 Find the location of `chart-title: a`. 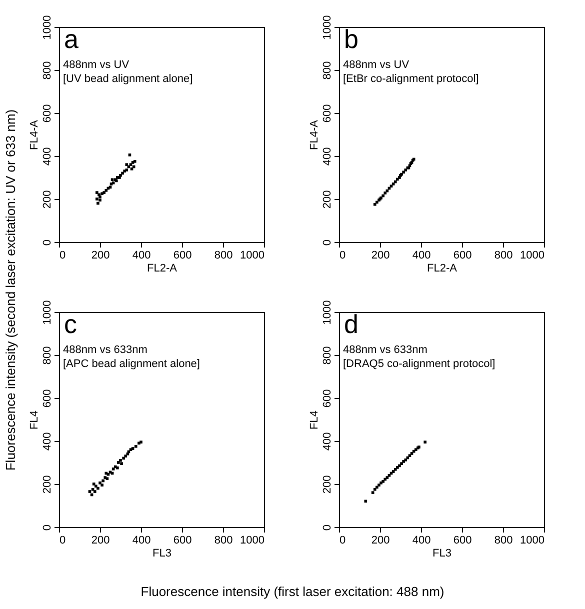

chart-title: a is located at coordinates (71, 39).